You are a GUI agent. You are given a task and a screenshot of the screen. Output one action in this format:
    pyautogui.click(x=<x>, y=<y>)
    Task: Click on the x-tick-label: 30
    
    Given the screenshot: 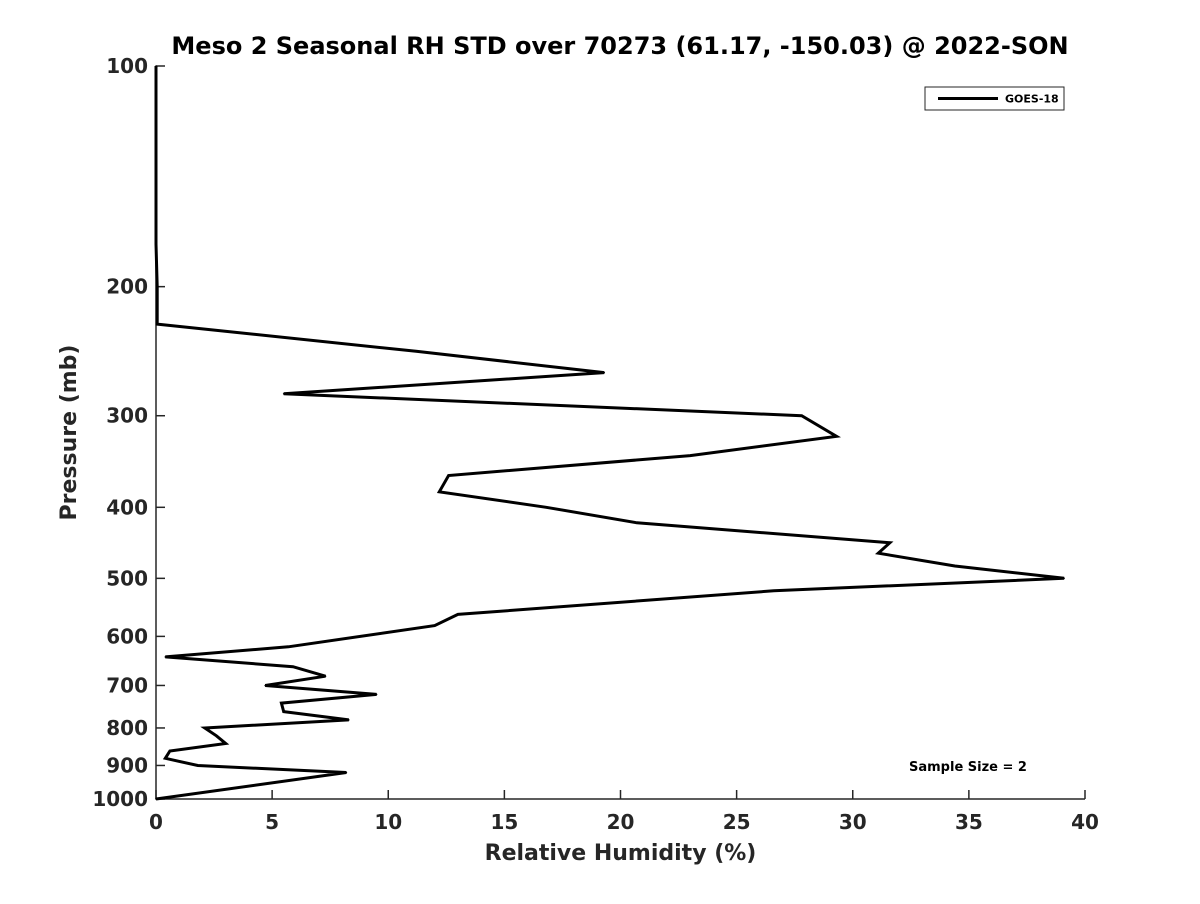 What is the action you would take?
    pyautogui.click(x=853, y=822)
    